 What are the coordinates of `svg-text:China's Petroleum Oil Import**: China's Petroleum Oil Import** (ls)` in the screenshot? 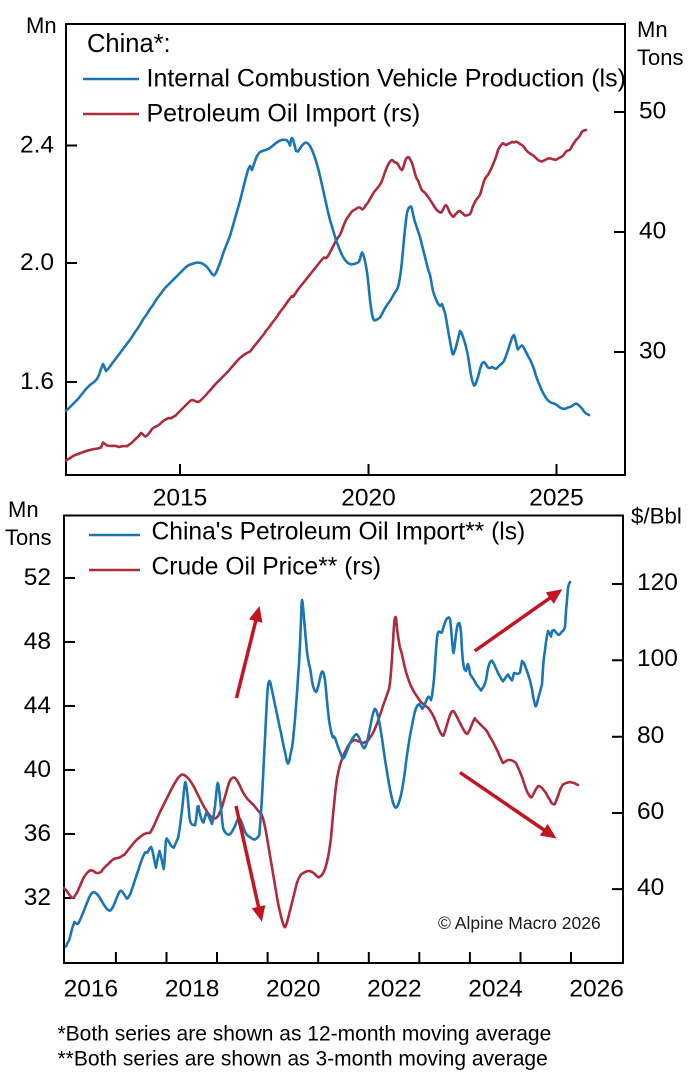 It's located at (339, 532).